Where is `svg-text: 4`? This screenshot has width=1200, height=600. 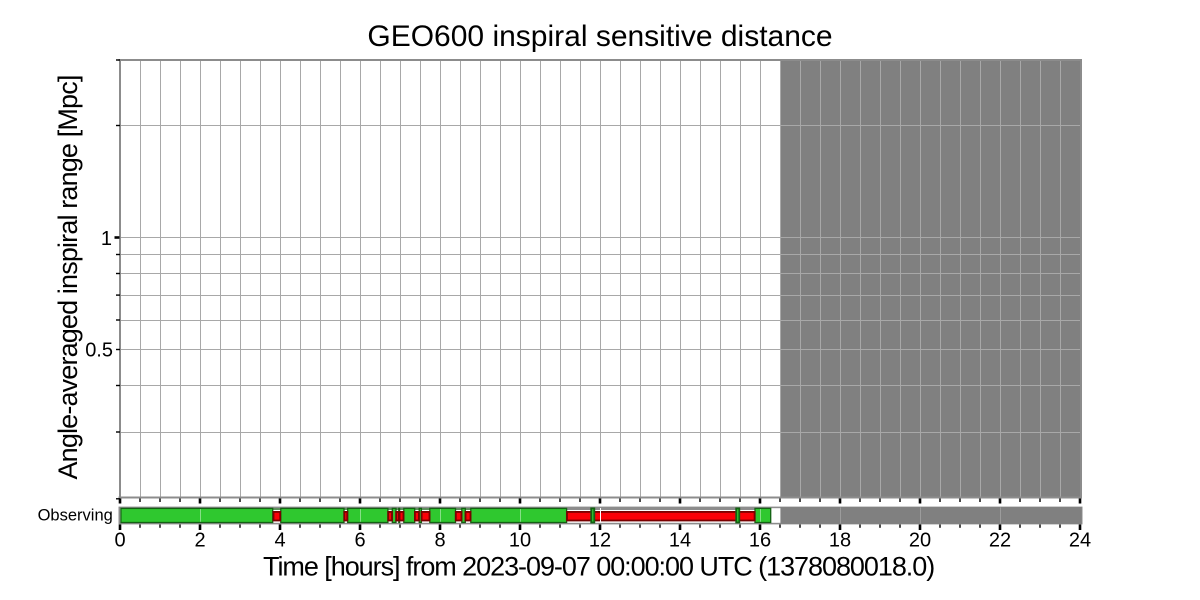 svg-text: 4 is located at coordinates (279, 541).